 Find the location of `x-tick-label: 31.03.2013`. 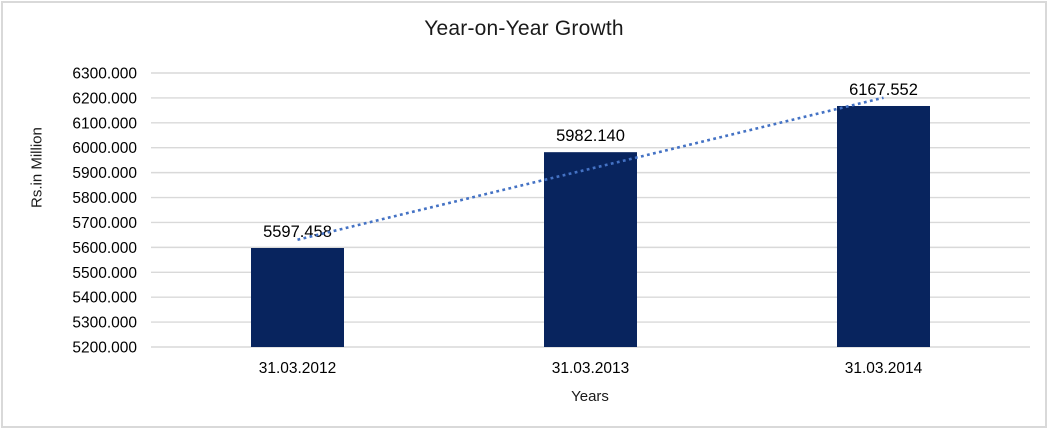

x-tick-label: 31.03.2013 is located at coordinates (591, 368).